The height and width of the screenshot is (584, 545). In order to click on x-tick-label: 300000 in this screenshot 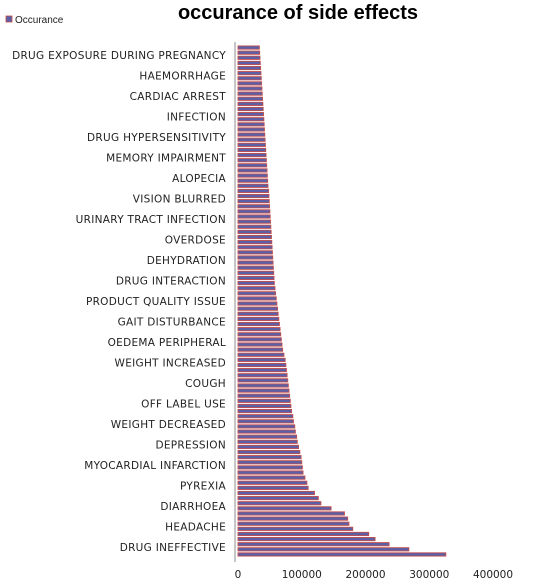, I will do `click(429, 575)`.